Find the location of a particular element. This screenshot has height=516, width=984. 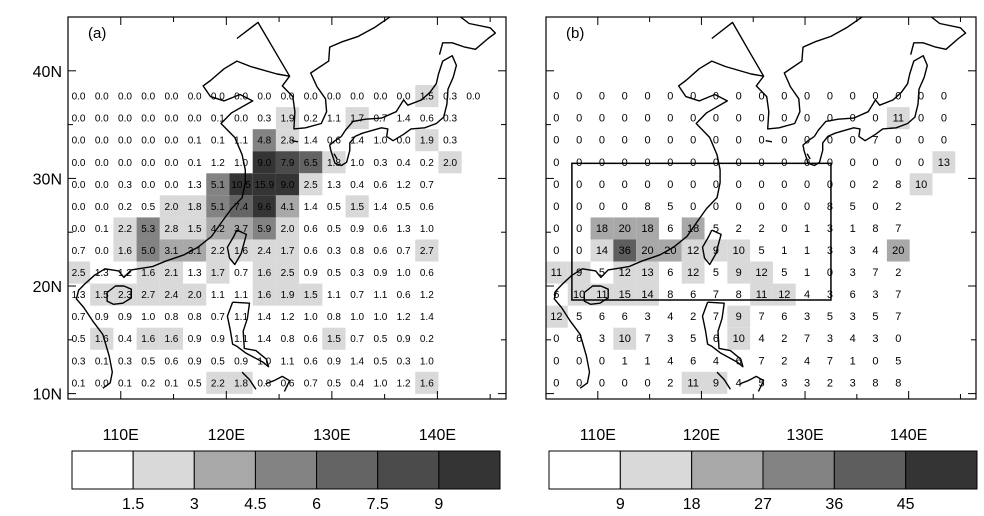

data-label: 15 is located at coordinates (625, 295).